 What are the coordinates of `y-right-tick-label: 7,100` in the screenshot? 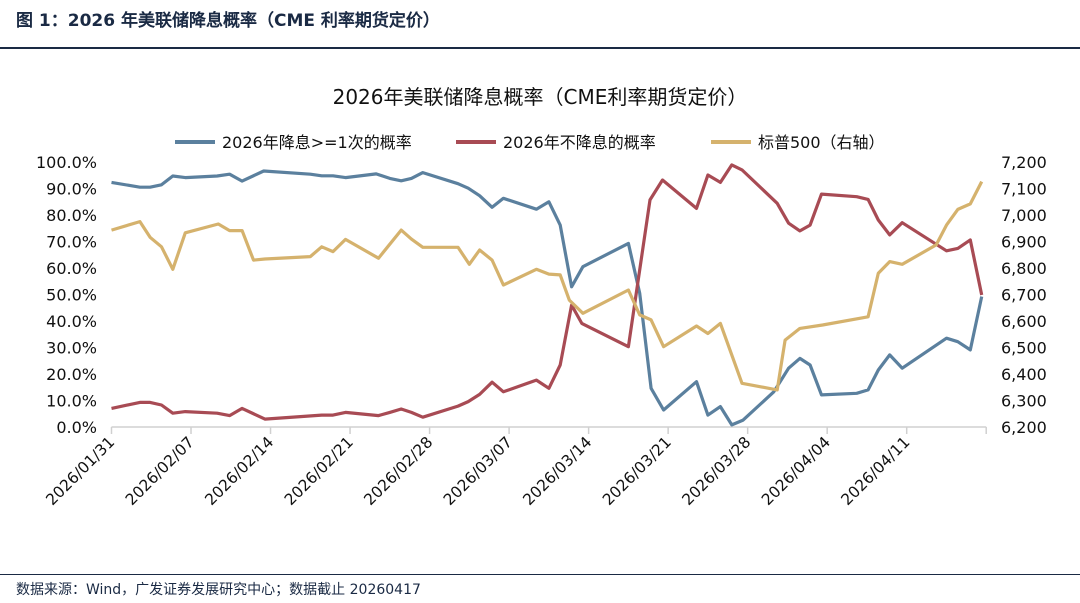 It's located at (1024, 189).